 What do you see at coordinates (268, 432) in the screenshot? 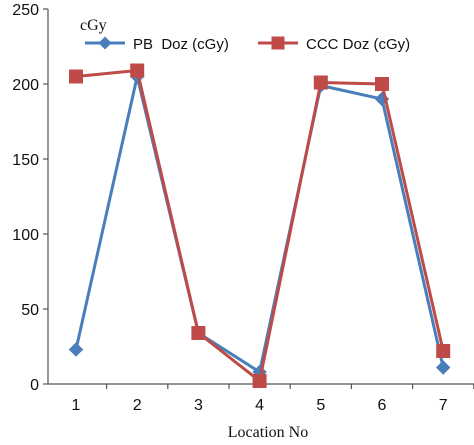
I see `x-axis-title: Location No` at bounding box center [268, 432].